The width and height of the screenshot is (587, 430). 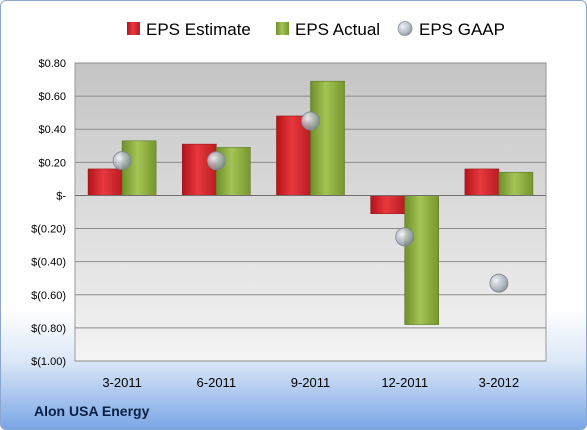 I want to click on x-category-label: 6-2011, so click(x=217, y=382).